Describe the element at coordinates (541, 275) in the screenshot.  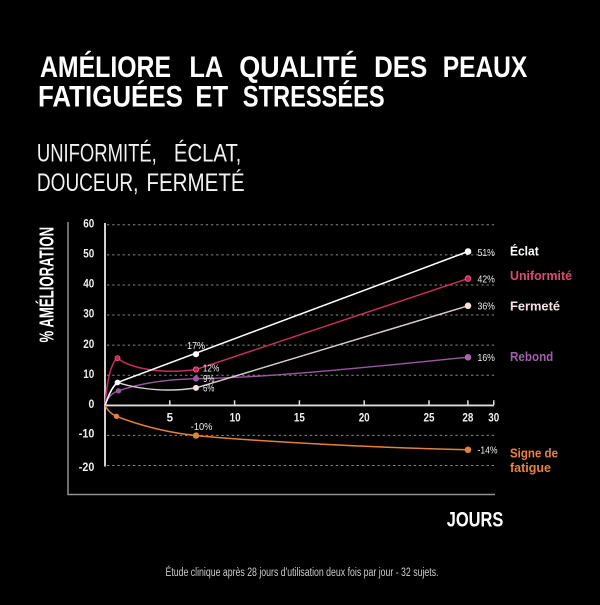
I see `svg-text: Uniformité` at that location.